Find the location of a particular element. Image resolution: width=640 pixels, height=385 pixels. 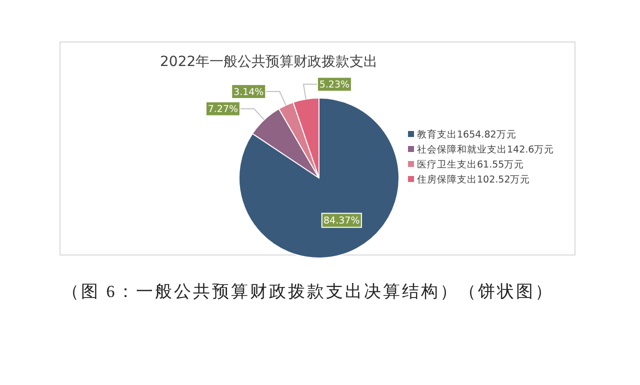

legend-label: 社会保障和就业支出142.6万元 is located at coordinates (485, 149).